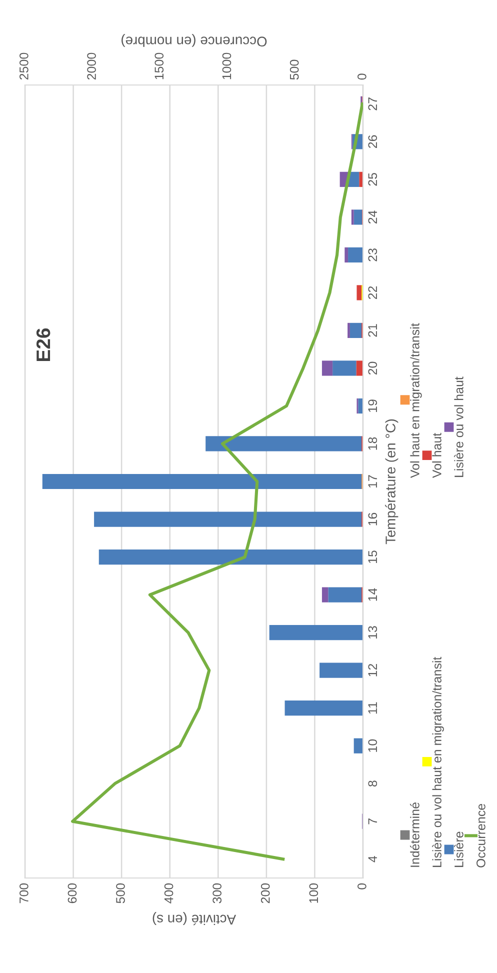  What do you see at coordinates (372, 594) in the screenshot?
I see `y-tick-label: 14` at bounding box center [372, 594].